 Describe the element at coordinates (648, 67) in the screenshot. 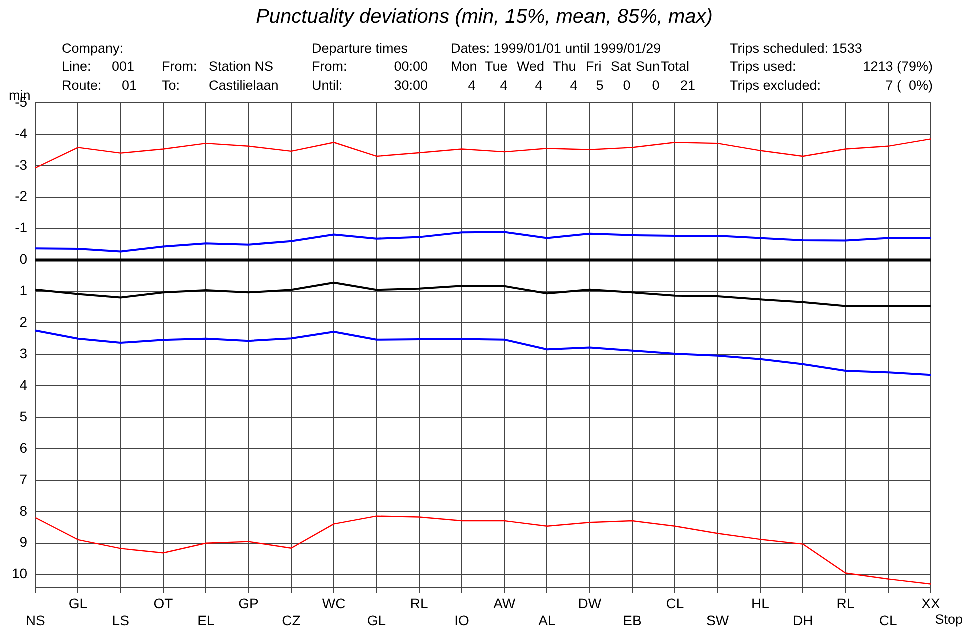

I see `text: Sun` at that location.